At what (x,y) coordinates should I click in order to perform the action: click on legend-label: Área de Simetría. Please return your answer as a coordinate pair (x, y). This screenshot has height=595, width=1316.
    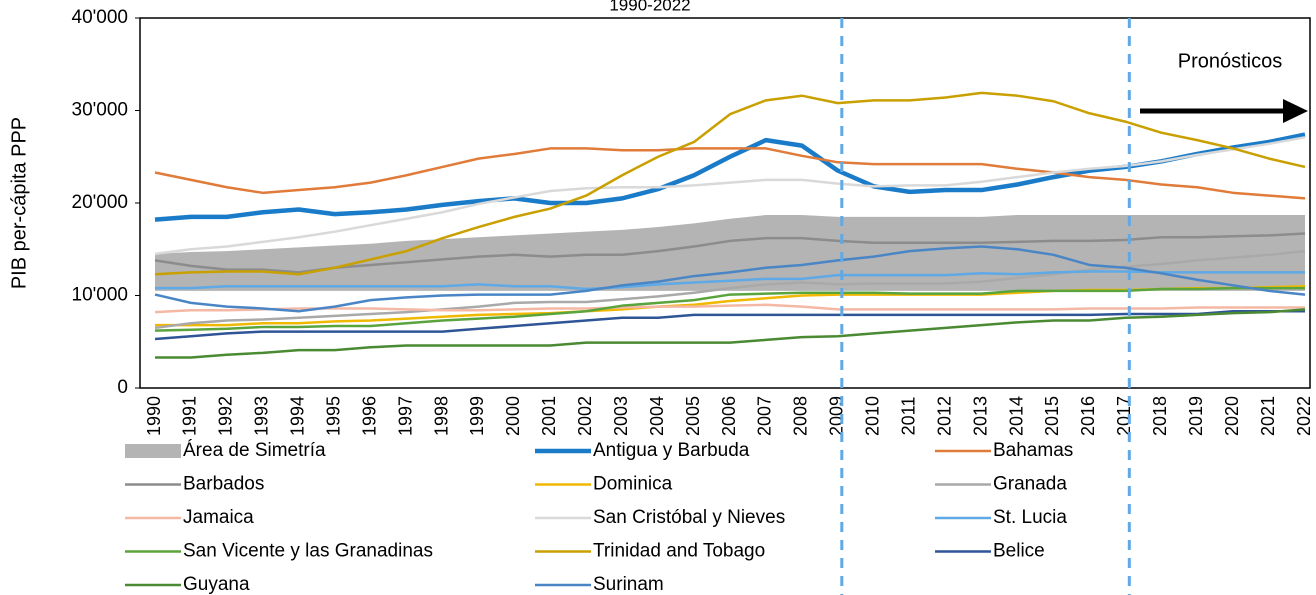
    Looking at the image, I should click on (254, 450).